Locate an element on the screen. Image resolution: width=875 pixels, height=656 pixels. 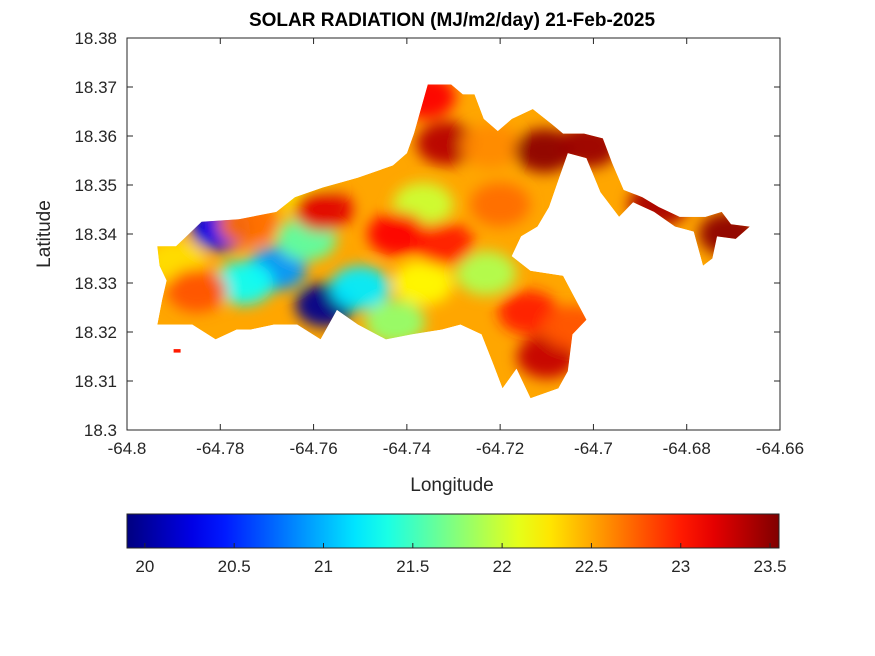
x-tick-label: -64.68 is located at coordinates (687, 448).